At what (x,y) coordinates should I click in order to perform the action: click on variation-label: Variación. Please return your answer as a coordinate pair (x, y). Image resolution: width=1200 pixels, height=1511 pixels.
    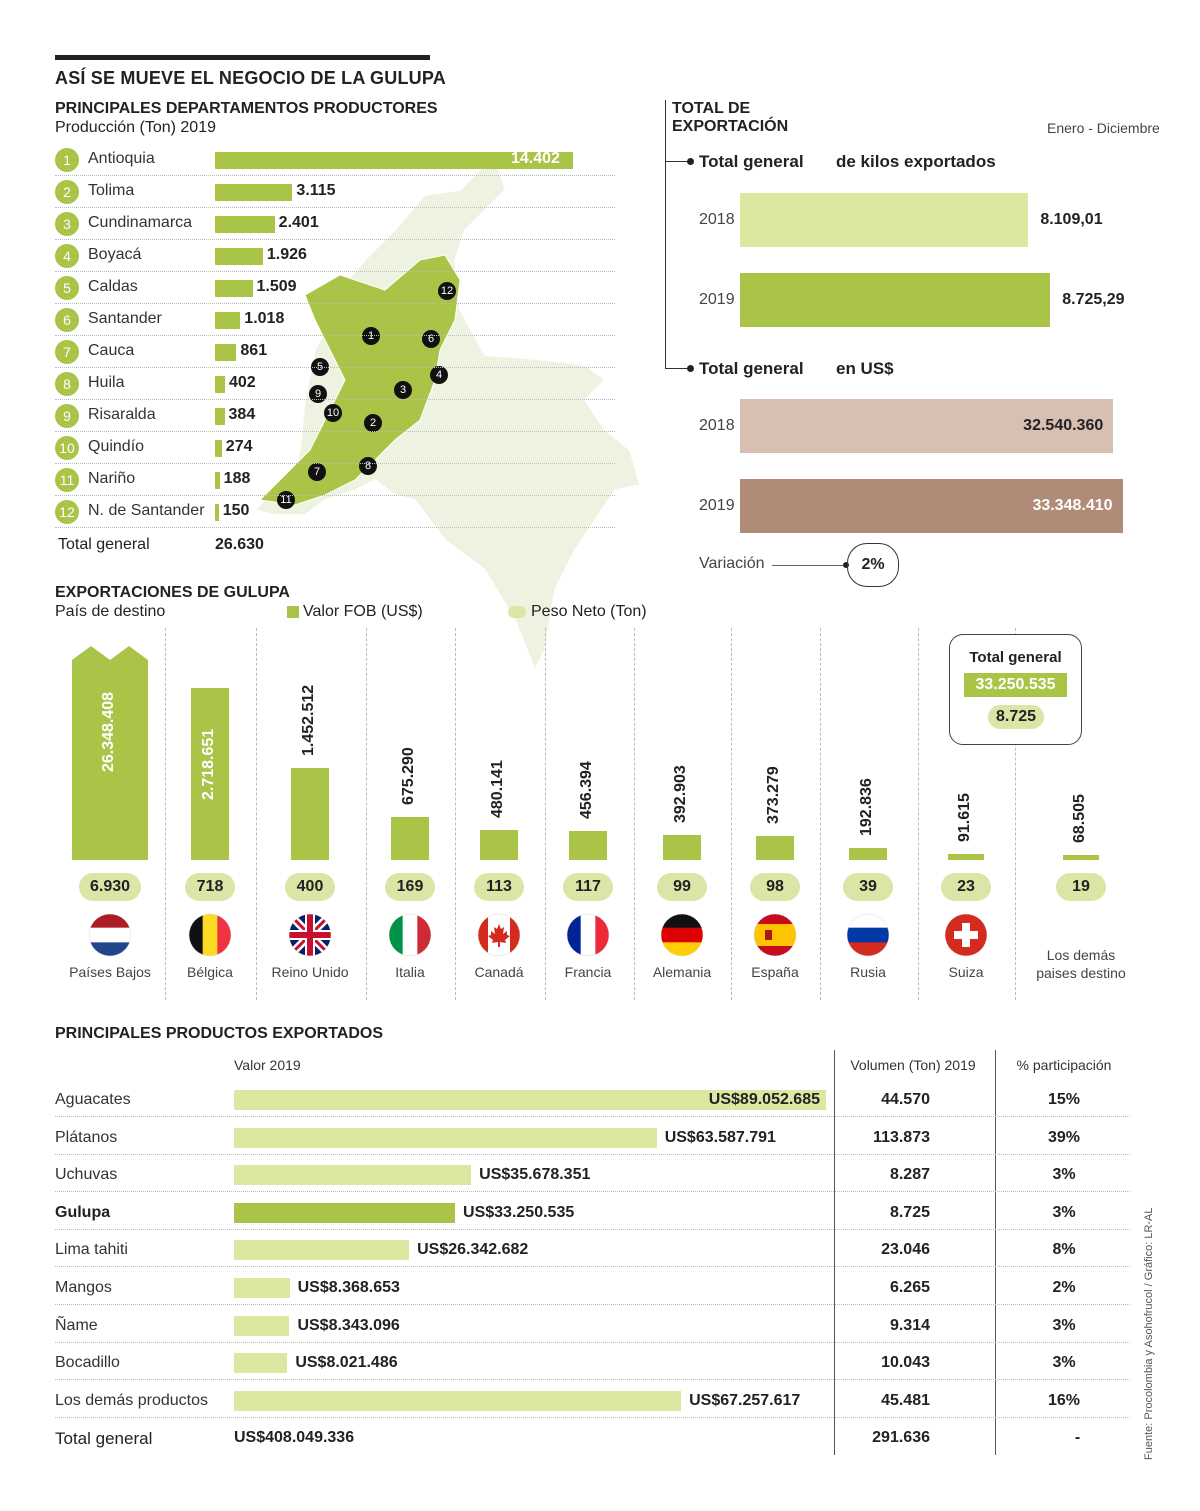
    Looking at the image, I should click on (732, 563).